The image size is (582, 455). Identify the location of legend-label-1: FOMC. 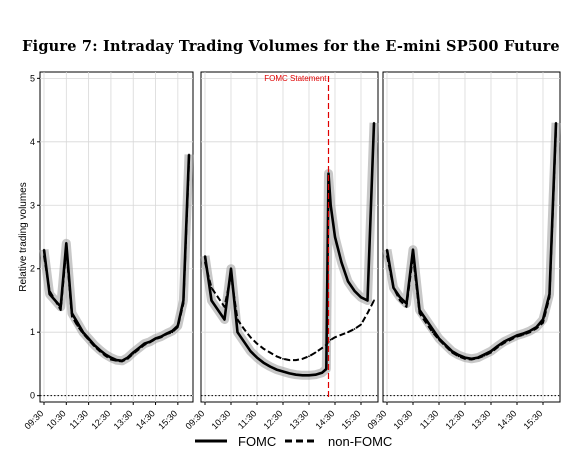
(257, 441).